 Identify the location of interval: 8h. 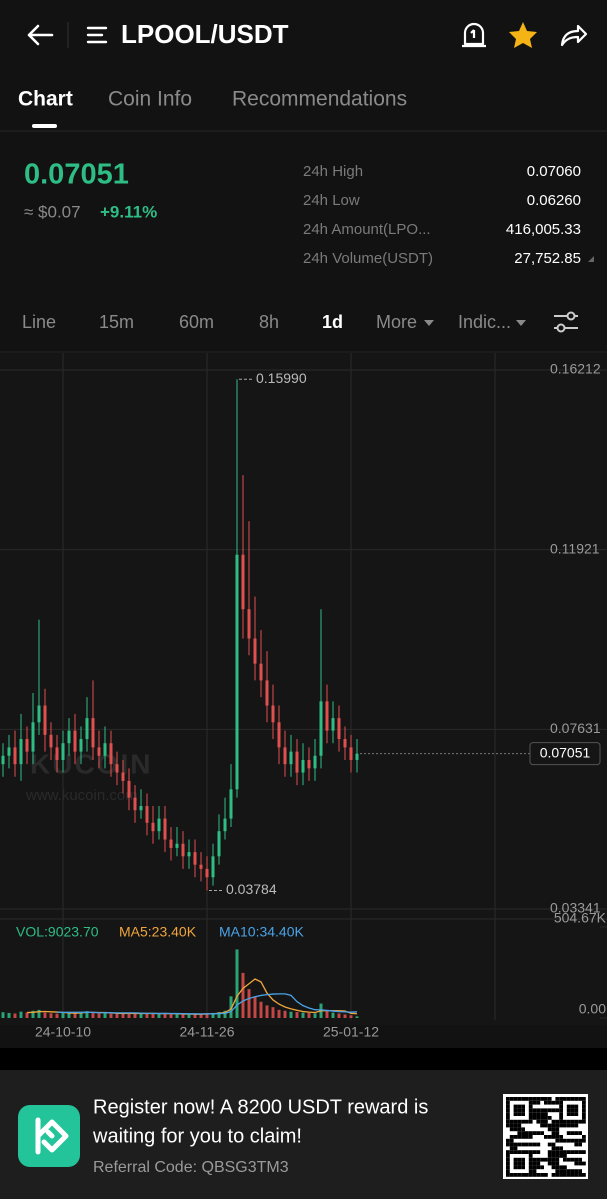
(269, 322).